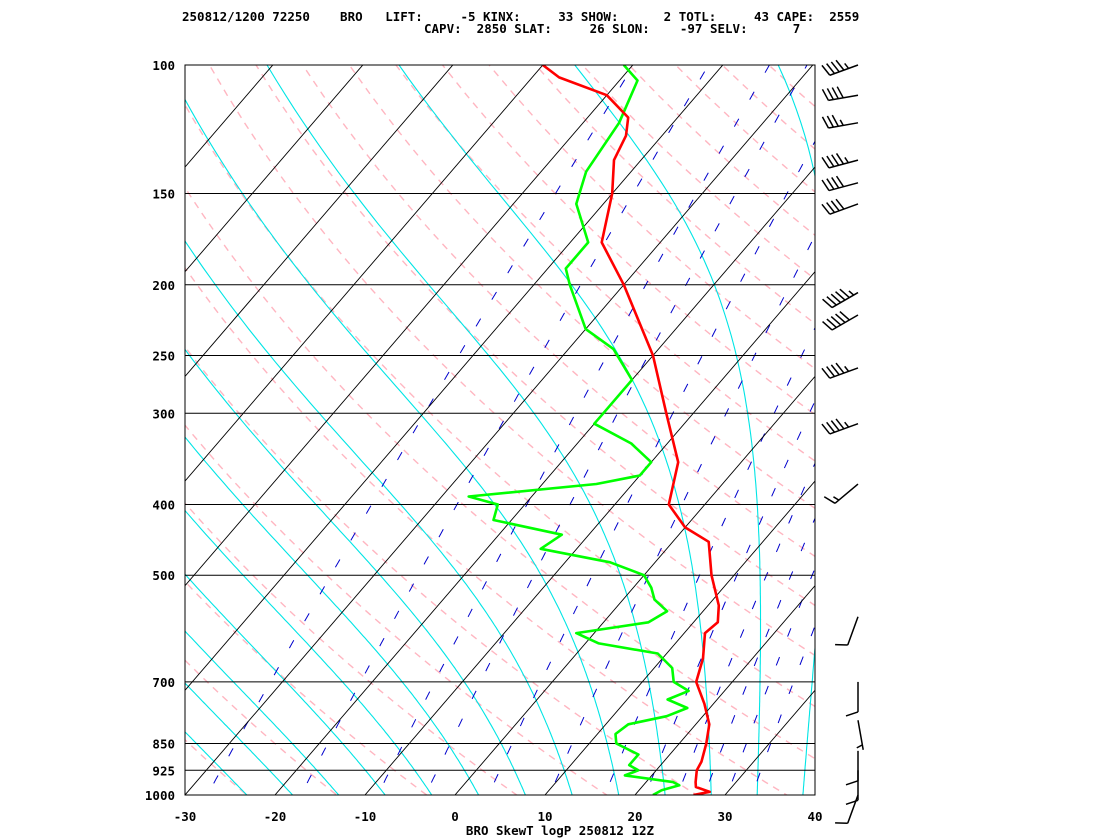  What do you see at coordinates (160, 795) in the screenshot?
I see `pressure-label: 1000` at bounding box center [160, 795].